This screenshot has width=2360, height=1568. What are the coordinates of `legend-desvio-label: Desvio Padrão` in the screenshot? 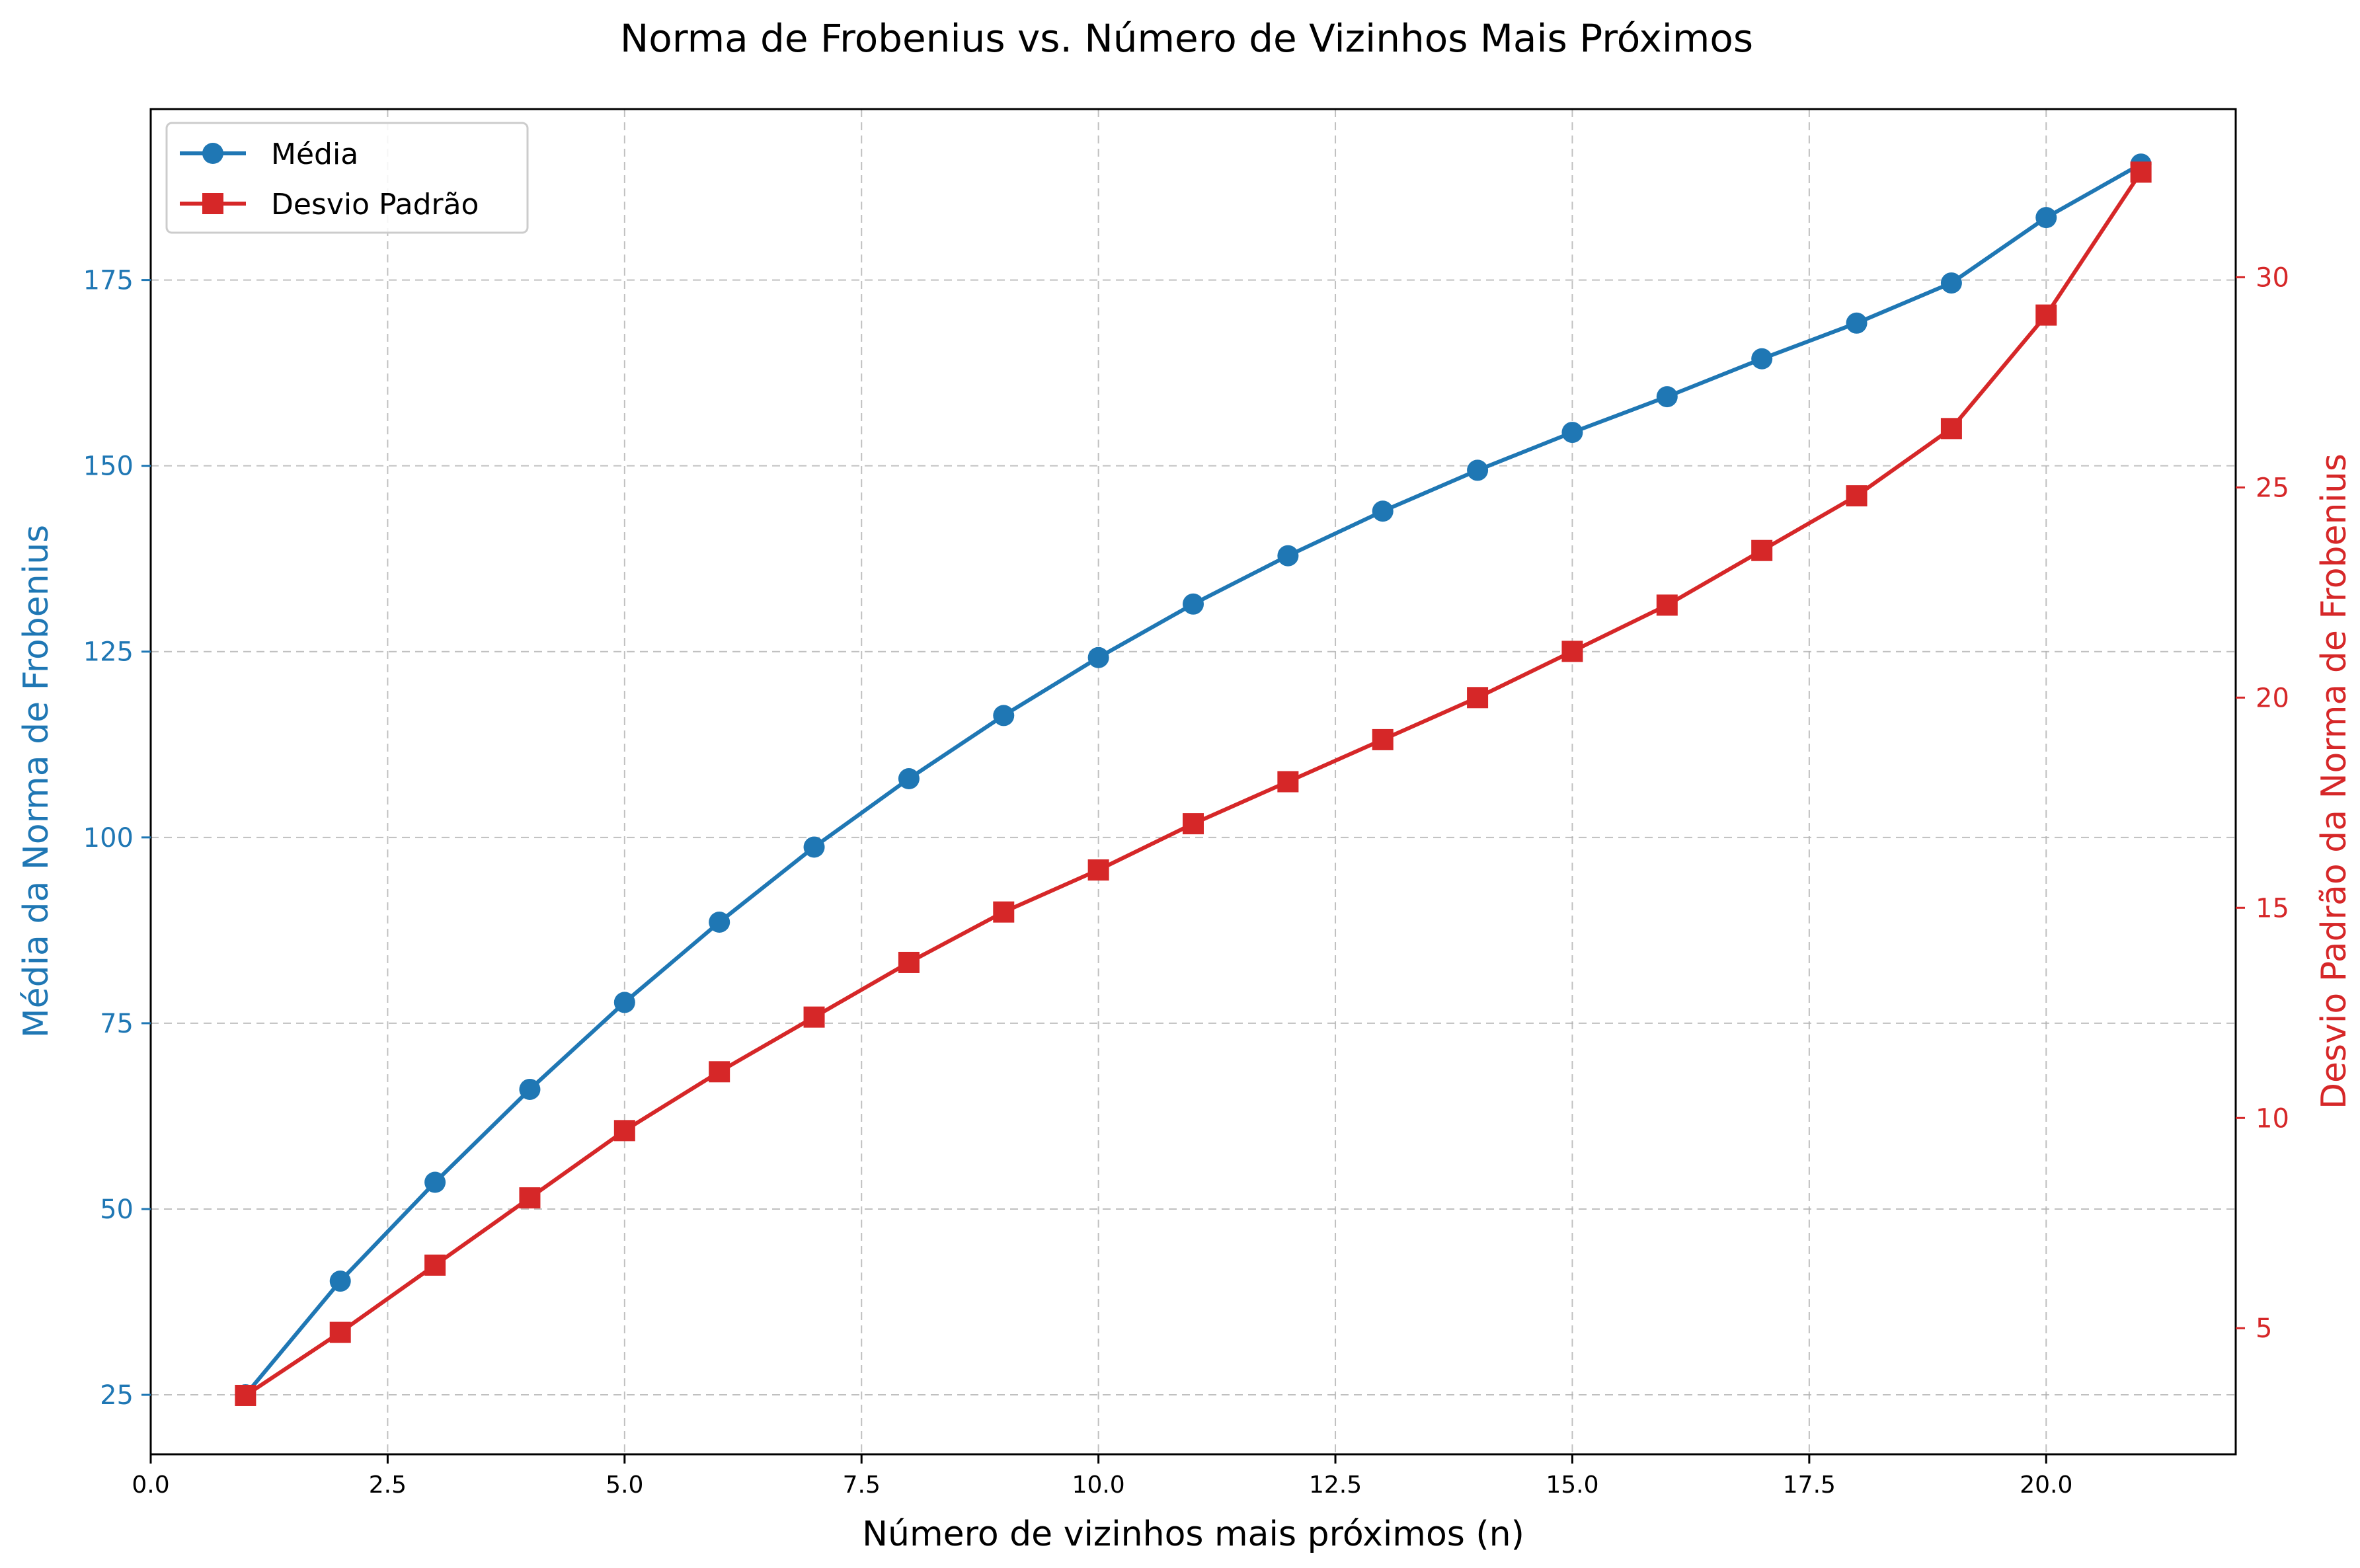 It's located at (375, 204).